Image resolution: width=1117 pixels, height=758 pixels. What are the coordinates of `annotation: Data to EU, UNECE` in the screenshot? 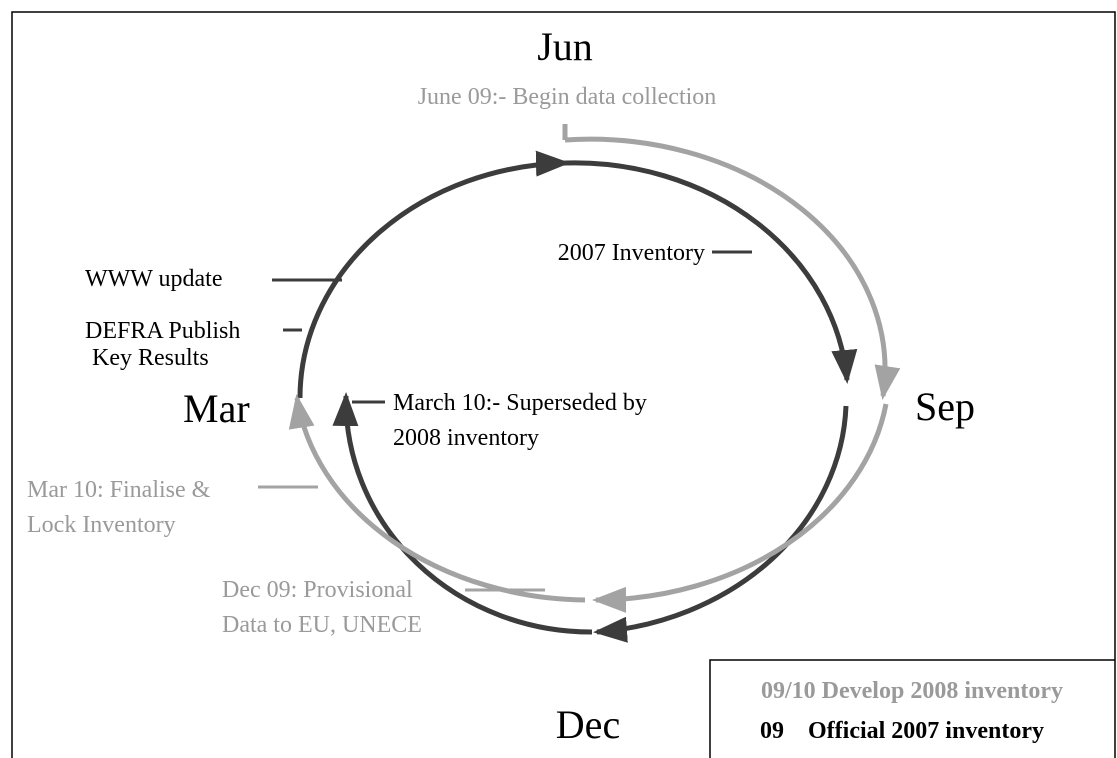 It's located at (322, 625).